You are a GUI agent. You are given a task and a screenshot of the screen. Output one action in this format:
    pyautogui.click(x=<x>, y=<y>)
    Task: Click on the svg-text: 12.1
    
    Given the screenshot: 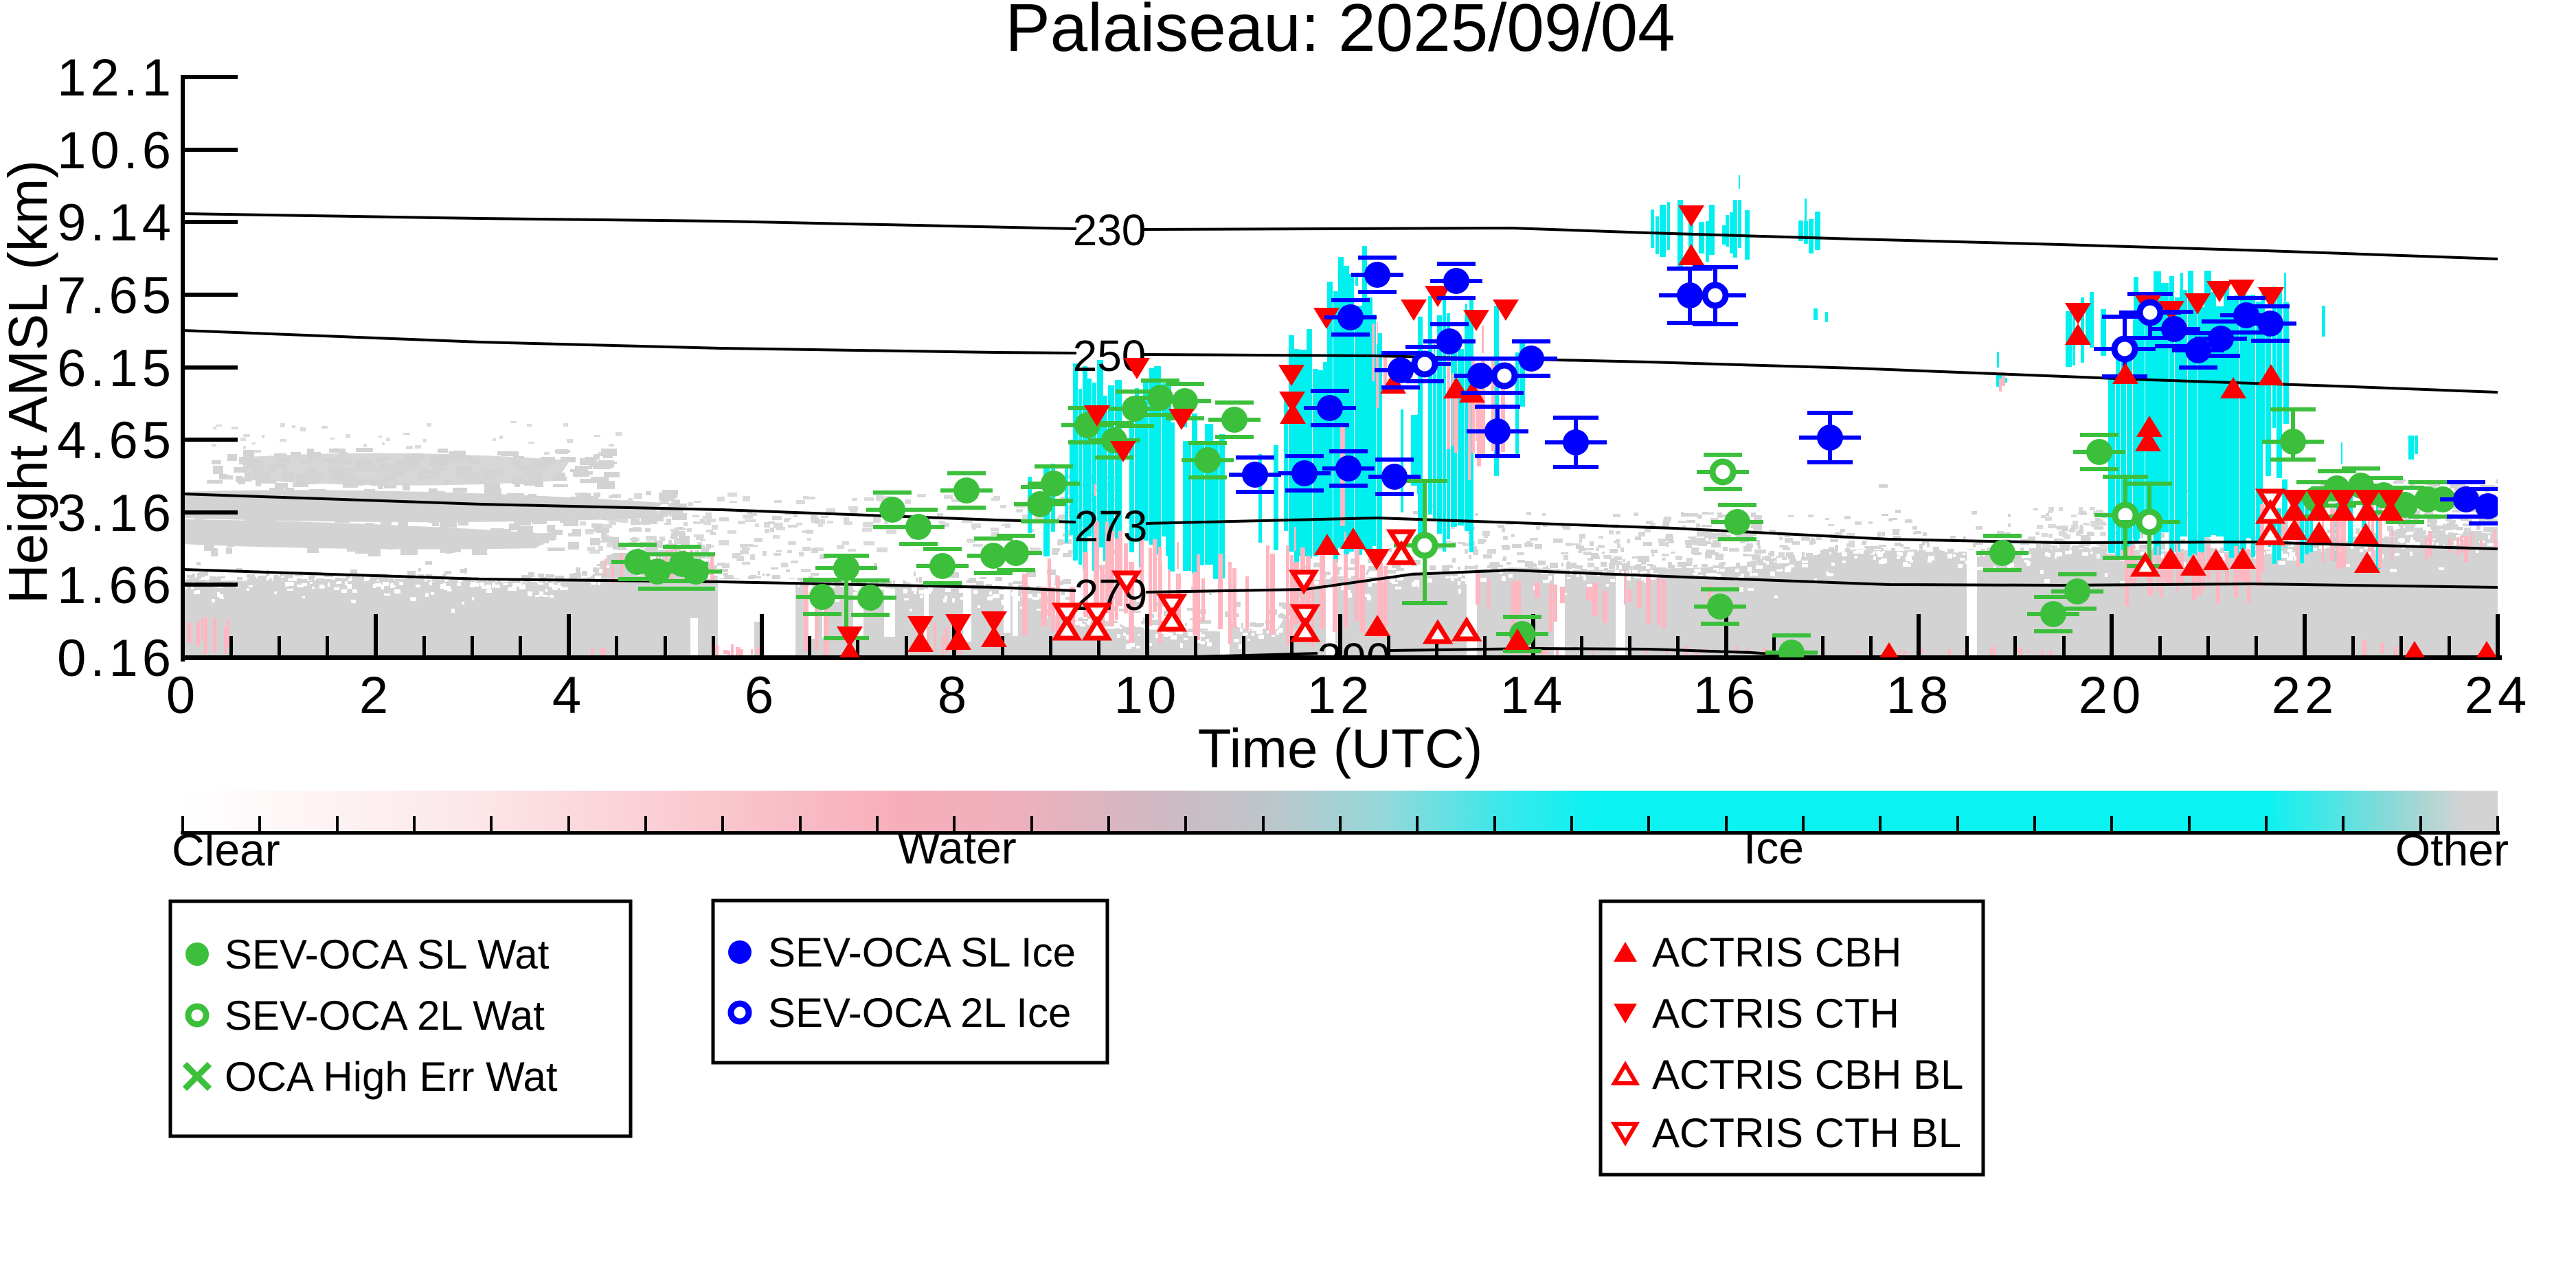 What is the action you would take?
    pyautogui.click(x=116, y=78)
    